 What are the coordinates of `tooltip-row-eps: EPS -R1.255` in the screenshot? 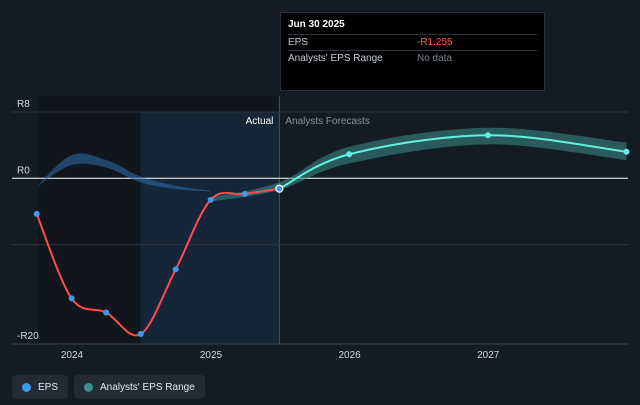 It's located at (412, 42).